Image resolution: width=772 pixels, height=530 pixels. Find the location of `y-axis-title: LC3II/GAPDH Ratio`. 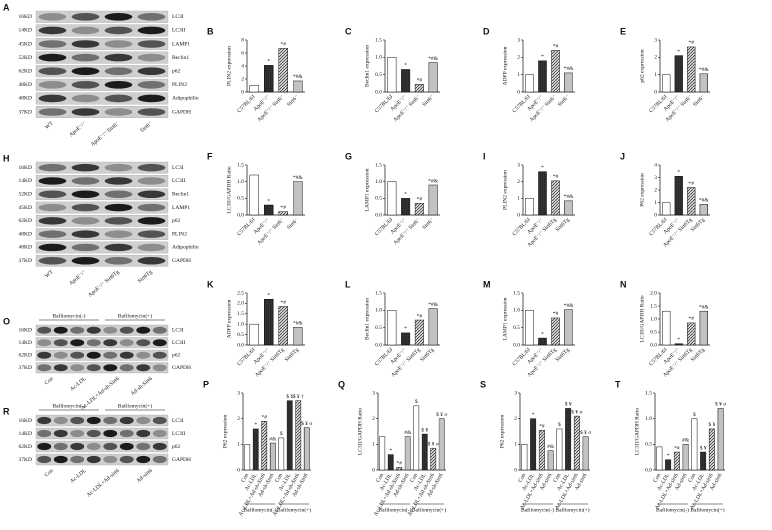

y-axis-title: LC3II/GAPDH Ratio is located at coordinates (642, 318).